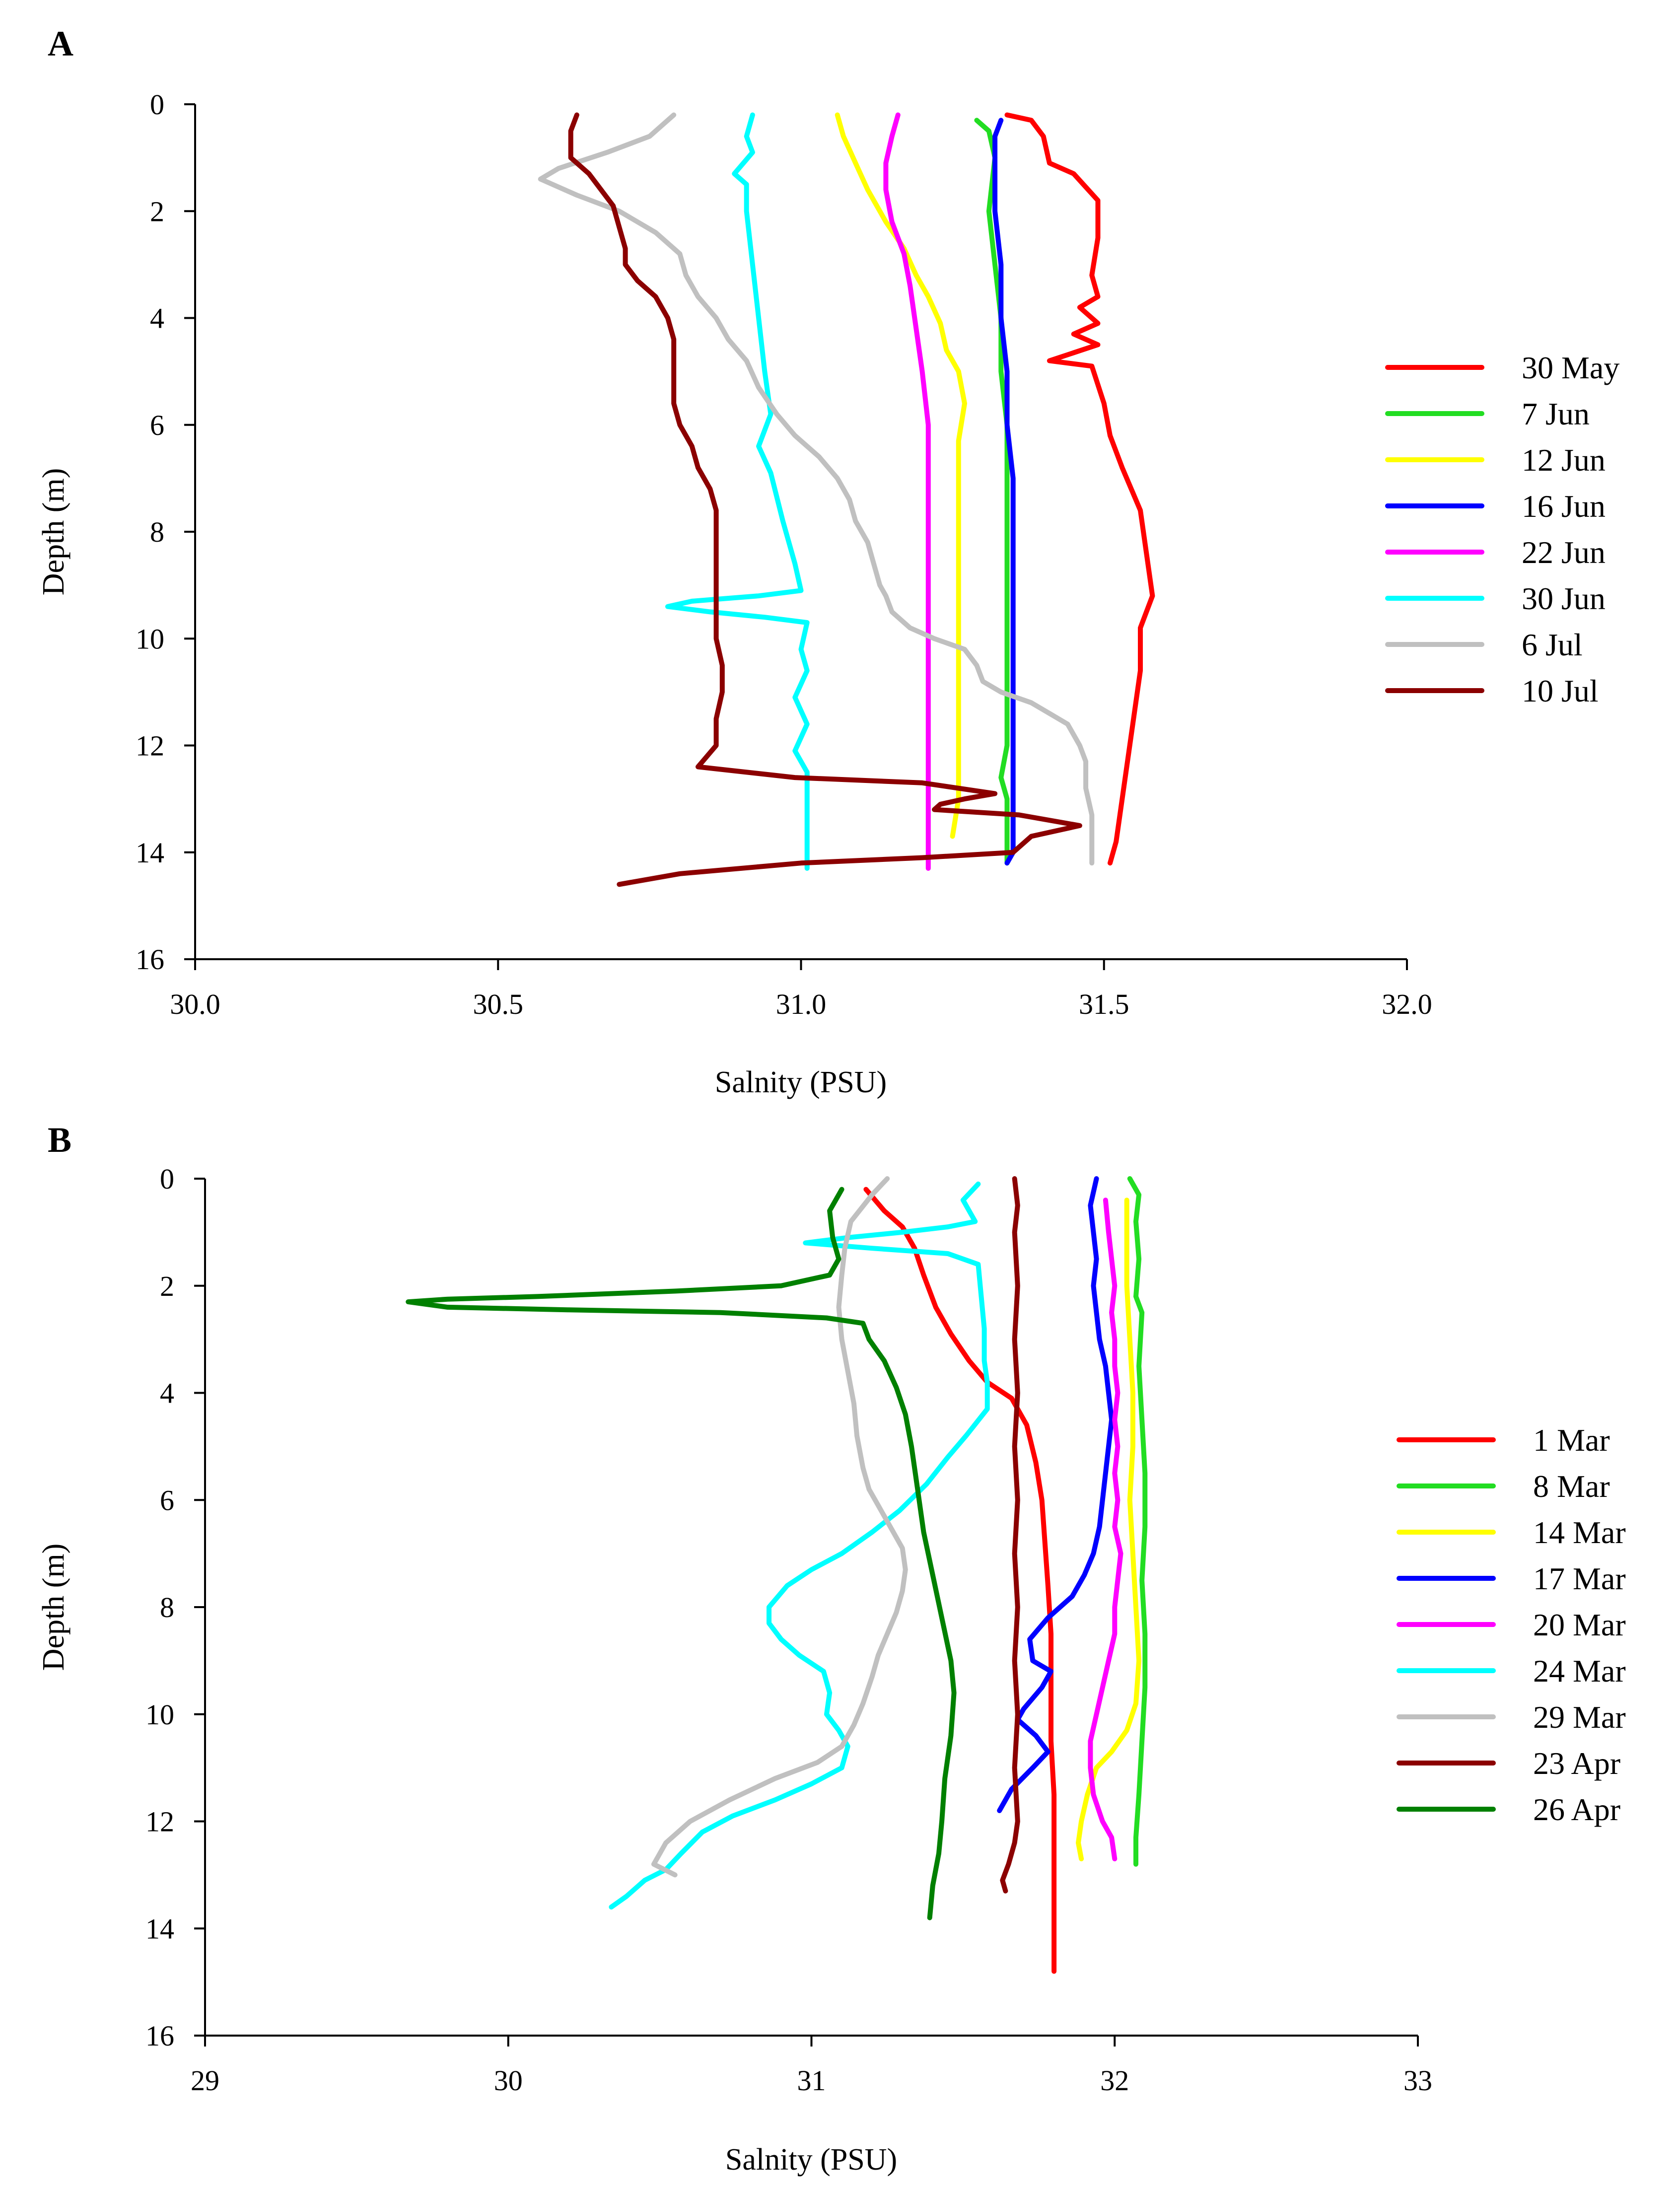 The image size is (1680, 2189). Describe the element at coordinates (159, 1714) in the screenshot. I see `panel-b-y-tick-label: 10` at that location.